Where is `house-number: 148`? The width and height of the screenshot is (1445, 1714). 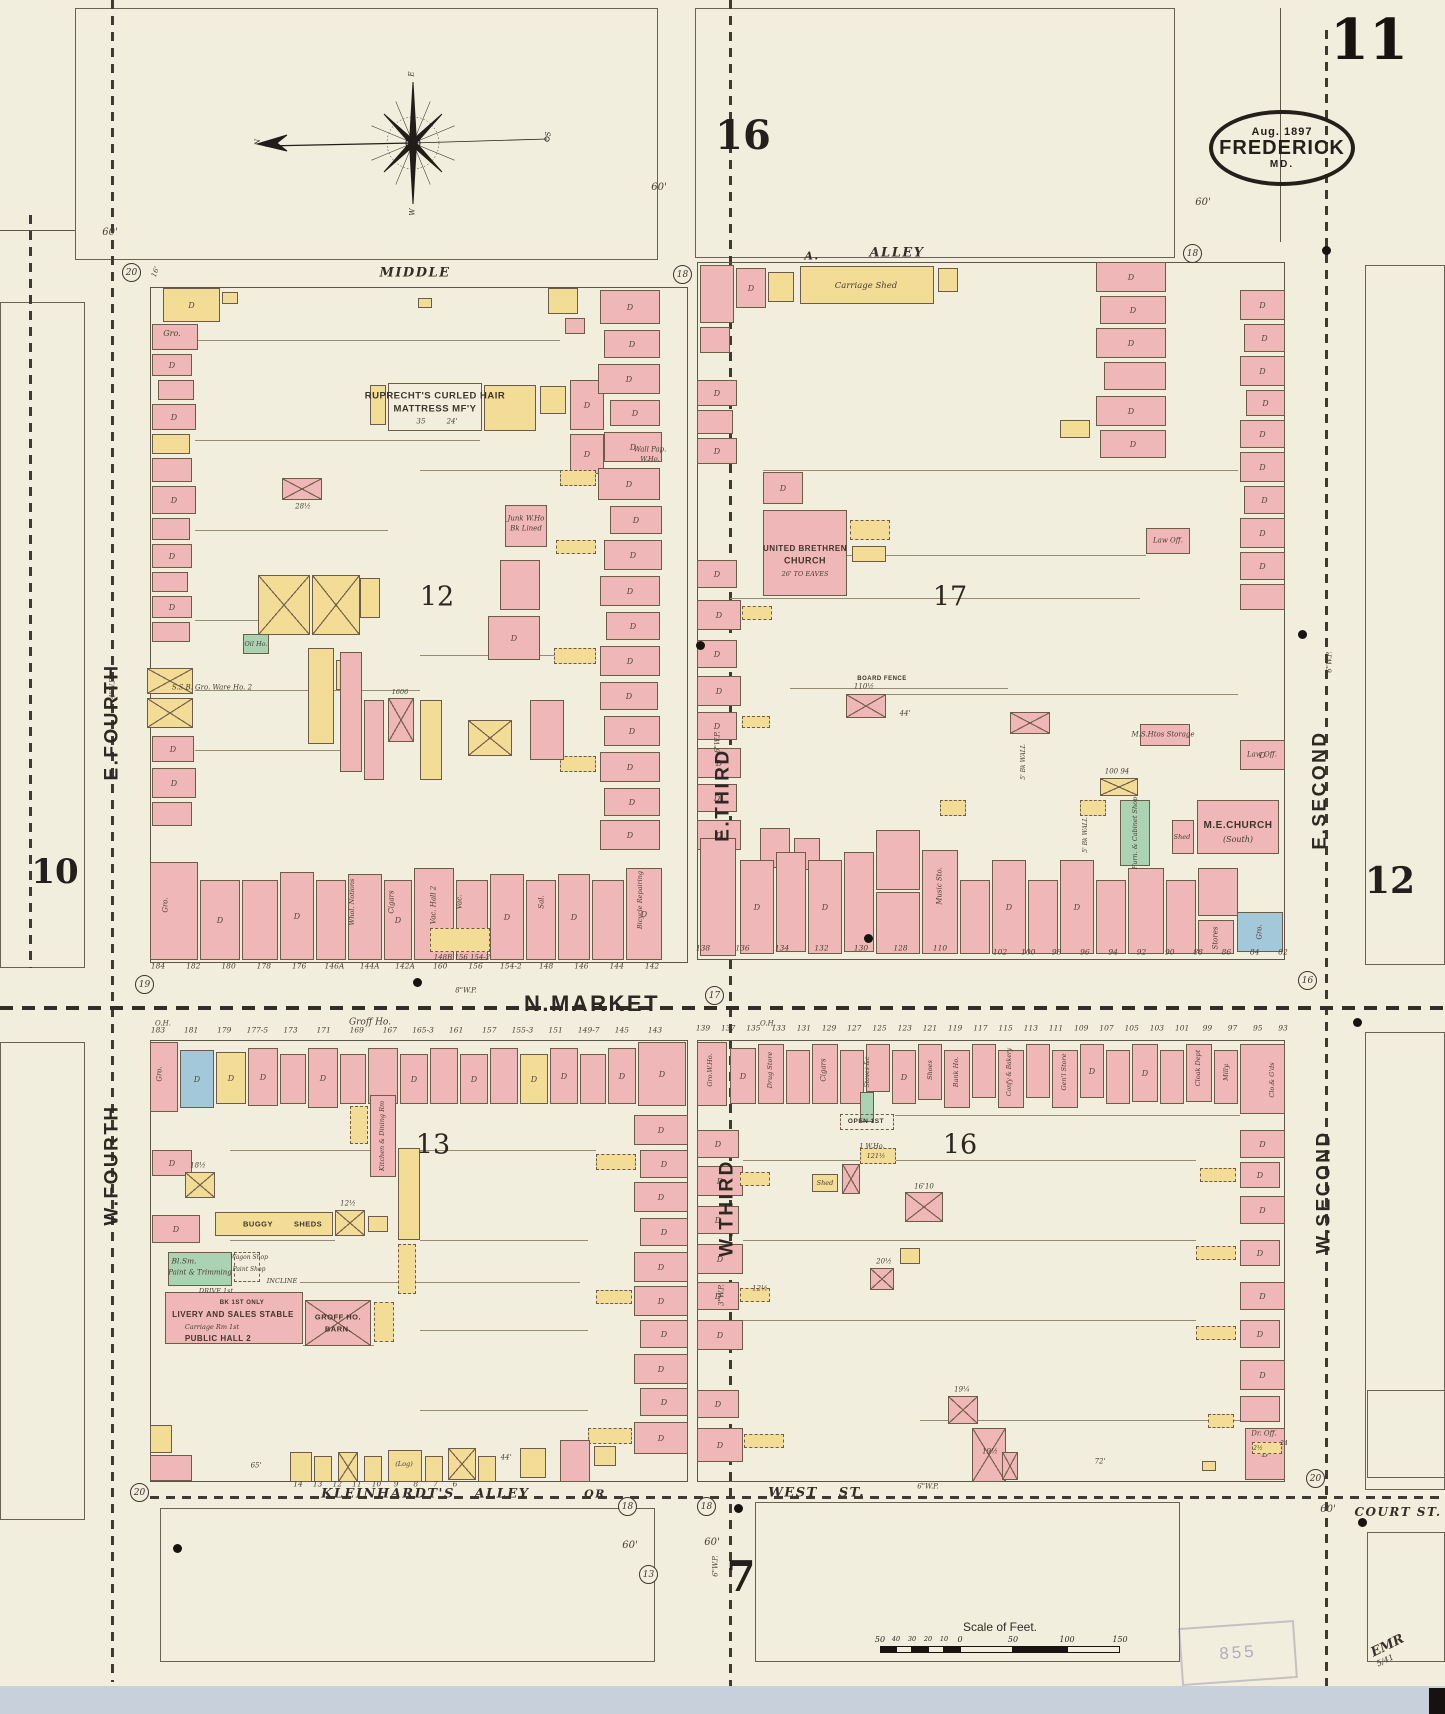 house-number: 148 is located at coordinates (546, 966).